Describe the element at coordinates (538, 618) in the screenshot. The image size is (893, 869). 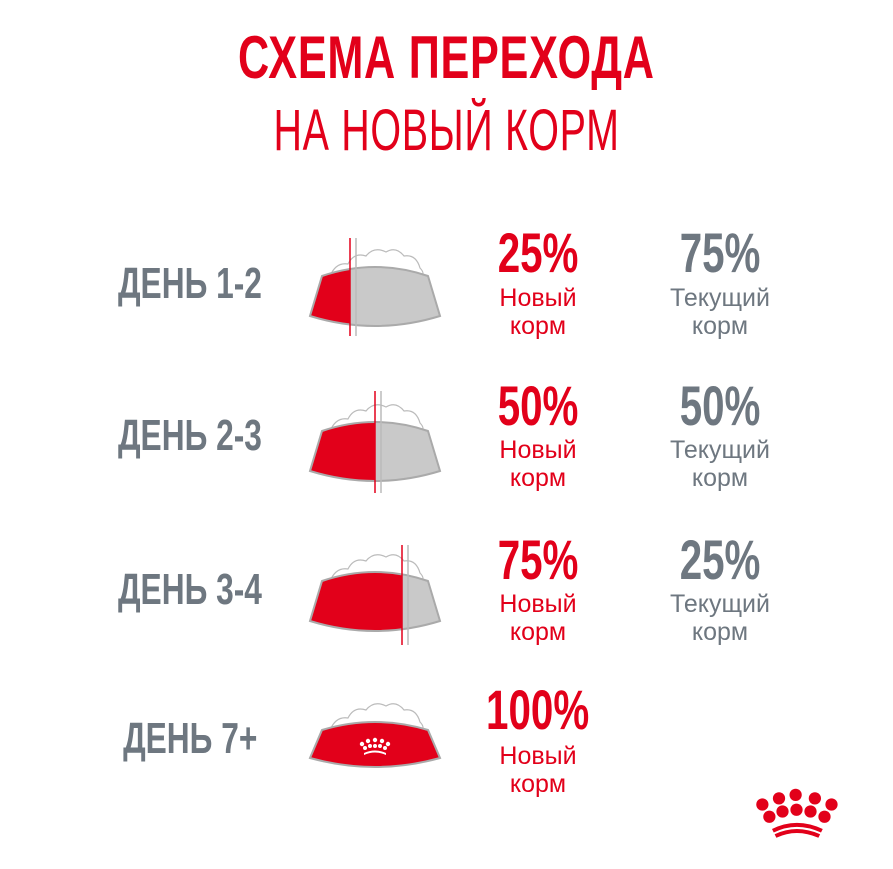
I see `new-food-label-3: Новый корм` at that location.